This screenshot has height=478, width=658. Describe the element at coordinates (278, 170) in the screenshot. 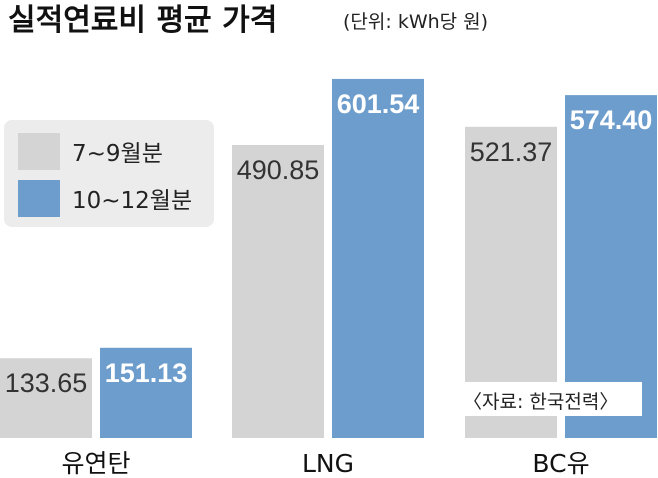

I see `value-label-2-series-1: 490.85` at that location.